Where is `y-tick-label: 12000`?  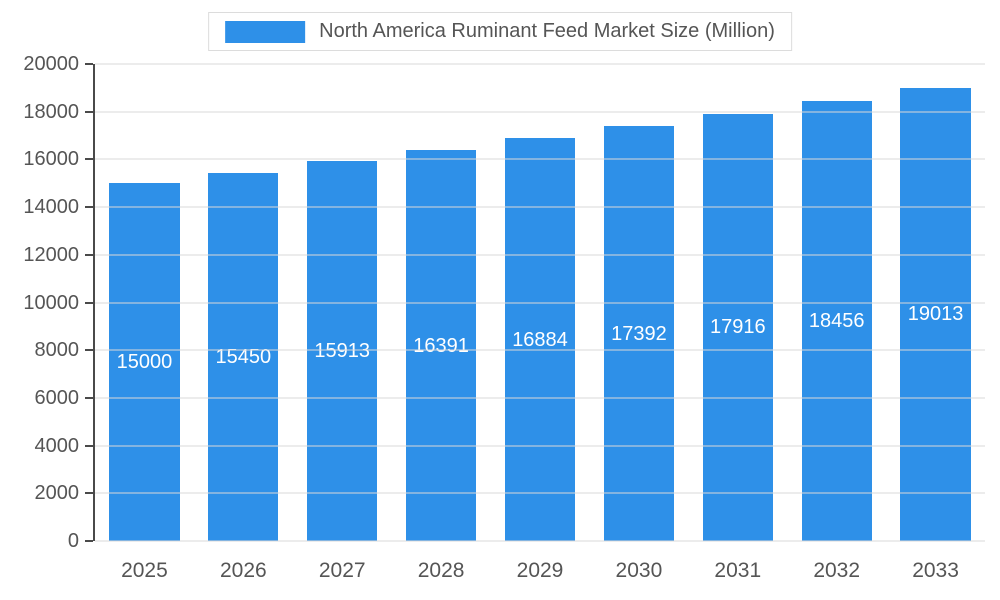
y-tick-label: 12000 is located at coordinates (51, 254).